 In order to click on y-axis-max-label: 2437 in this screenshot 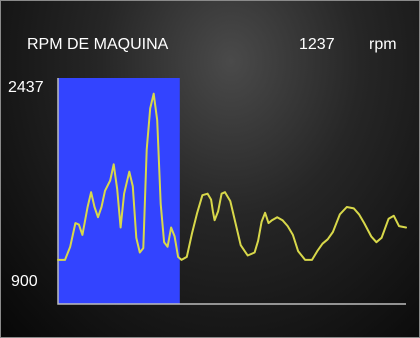, I will do `click(26, 87)`.